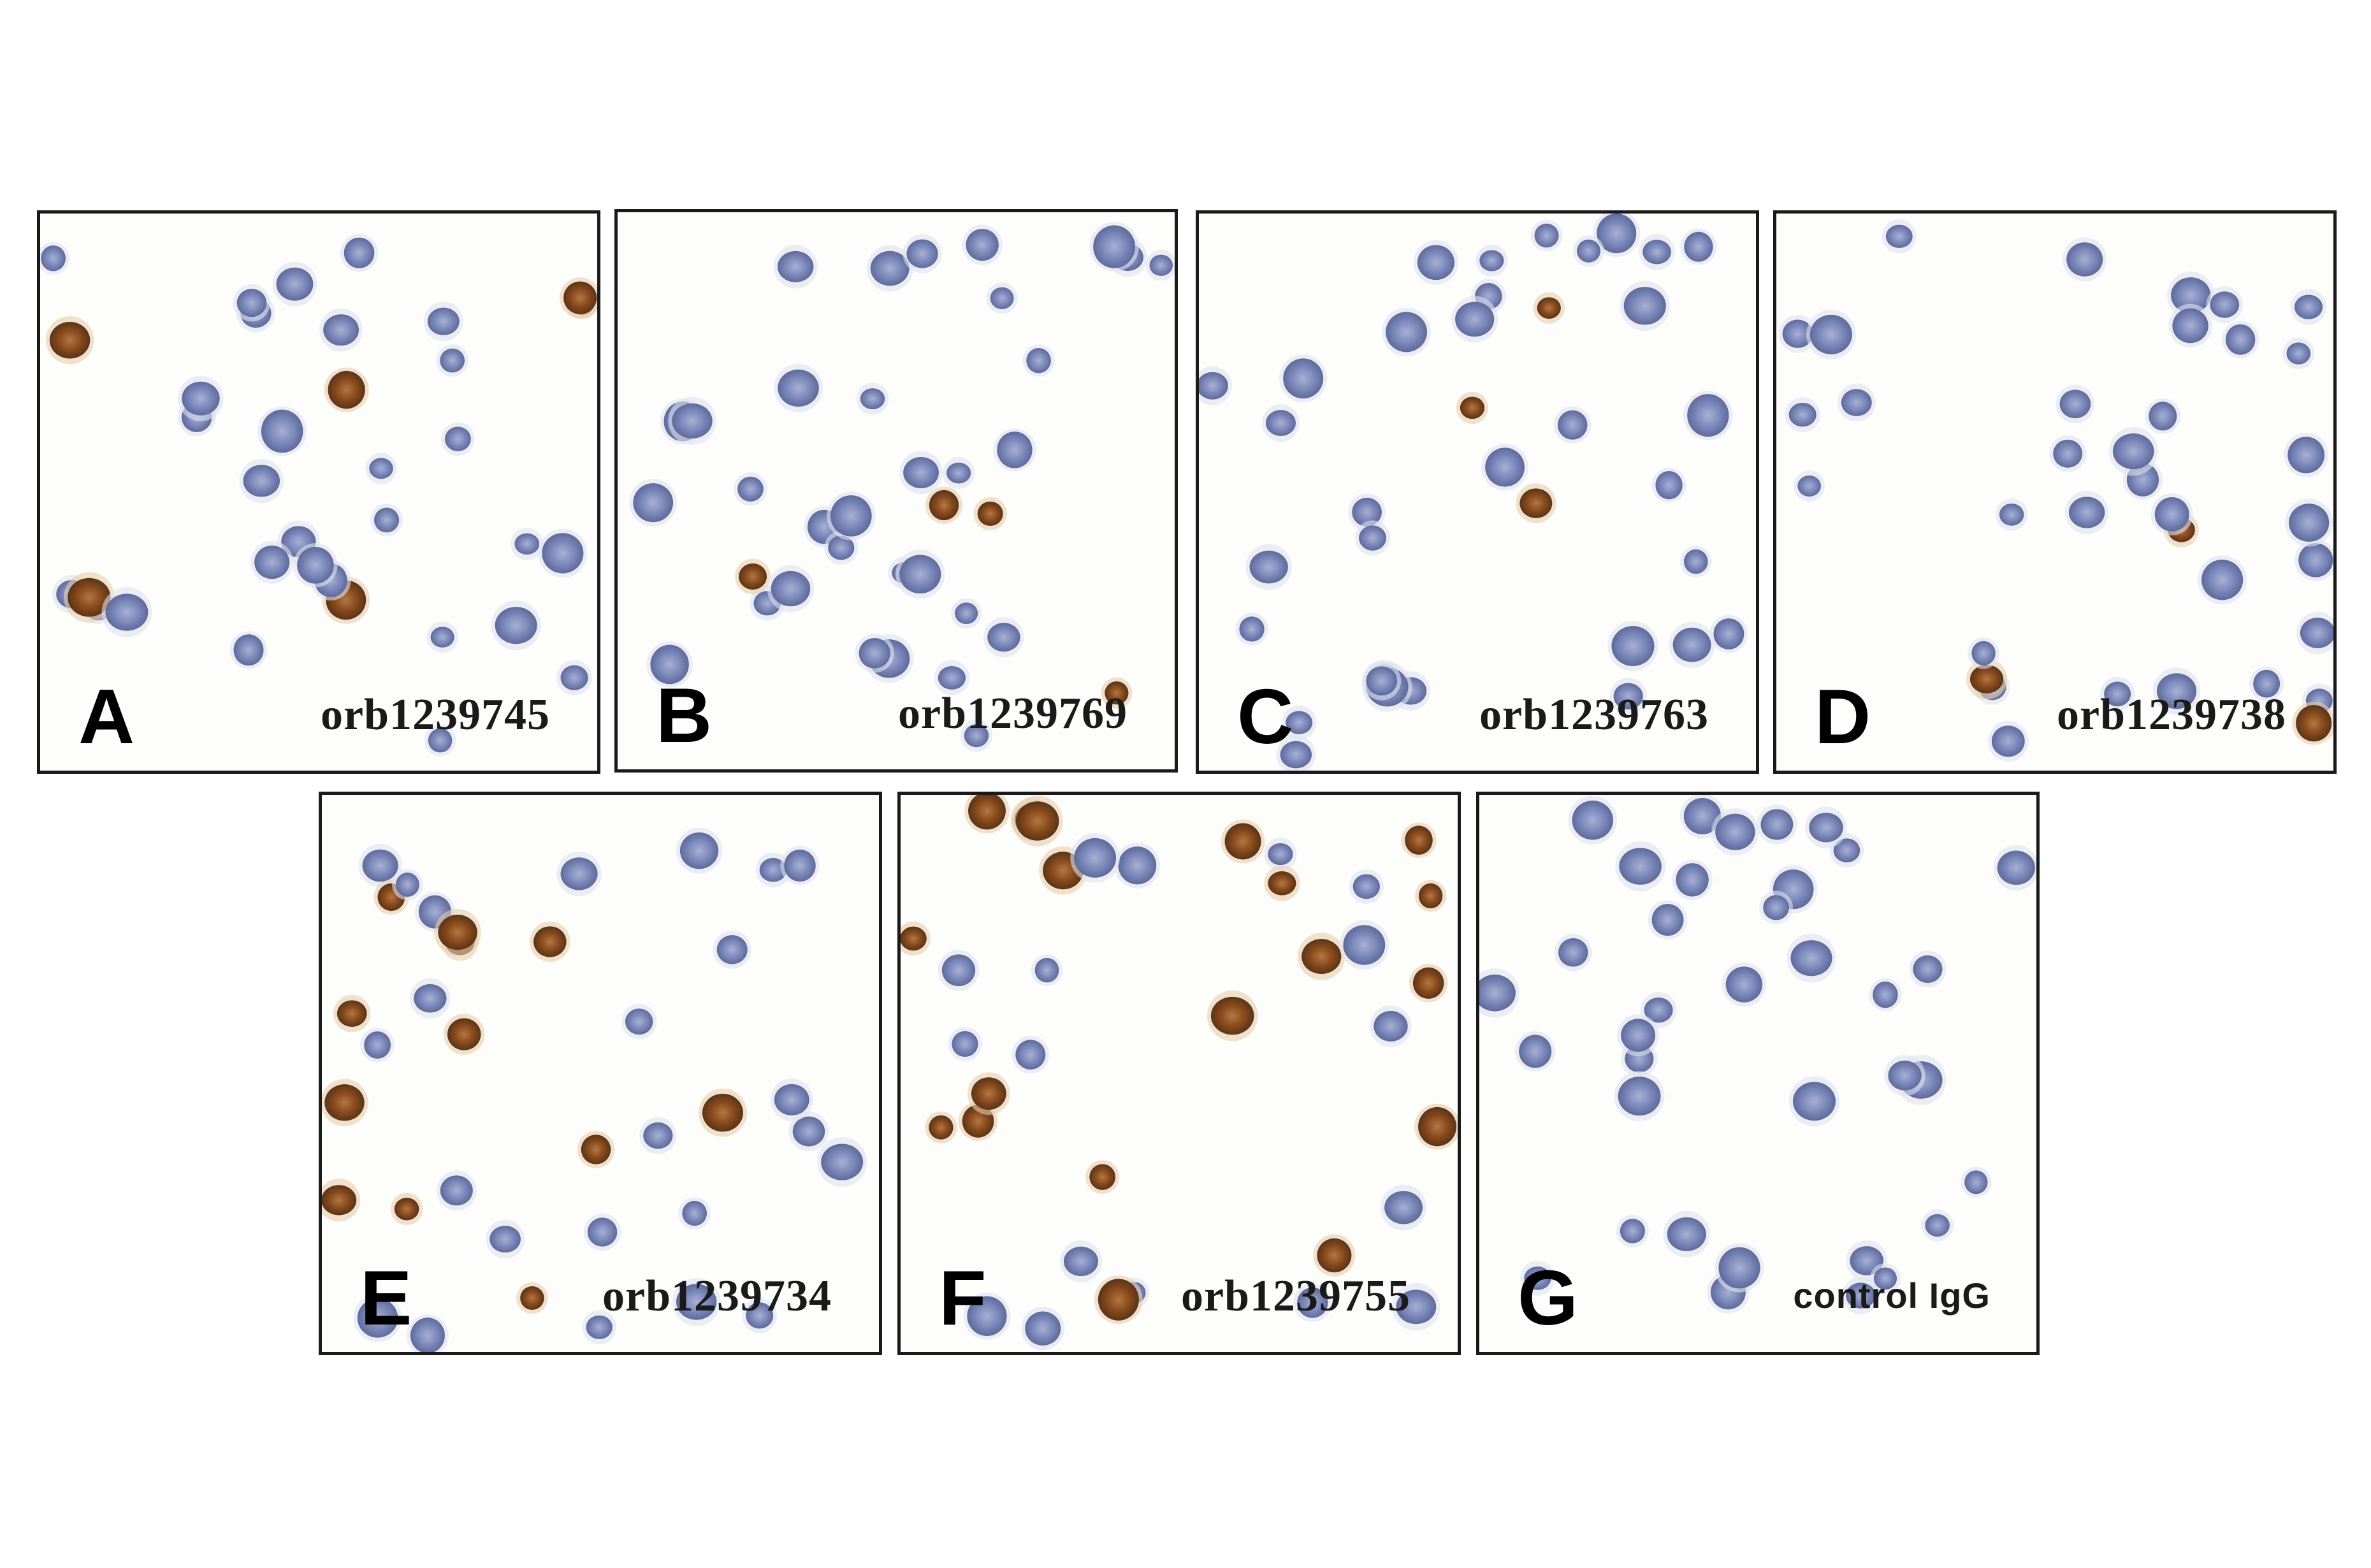  I want to click on micrograph-c, so click(1473, 493).